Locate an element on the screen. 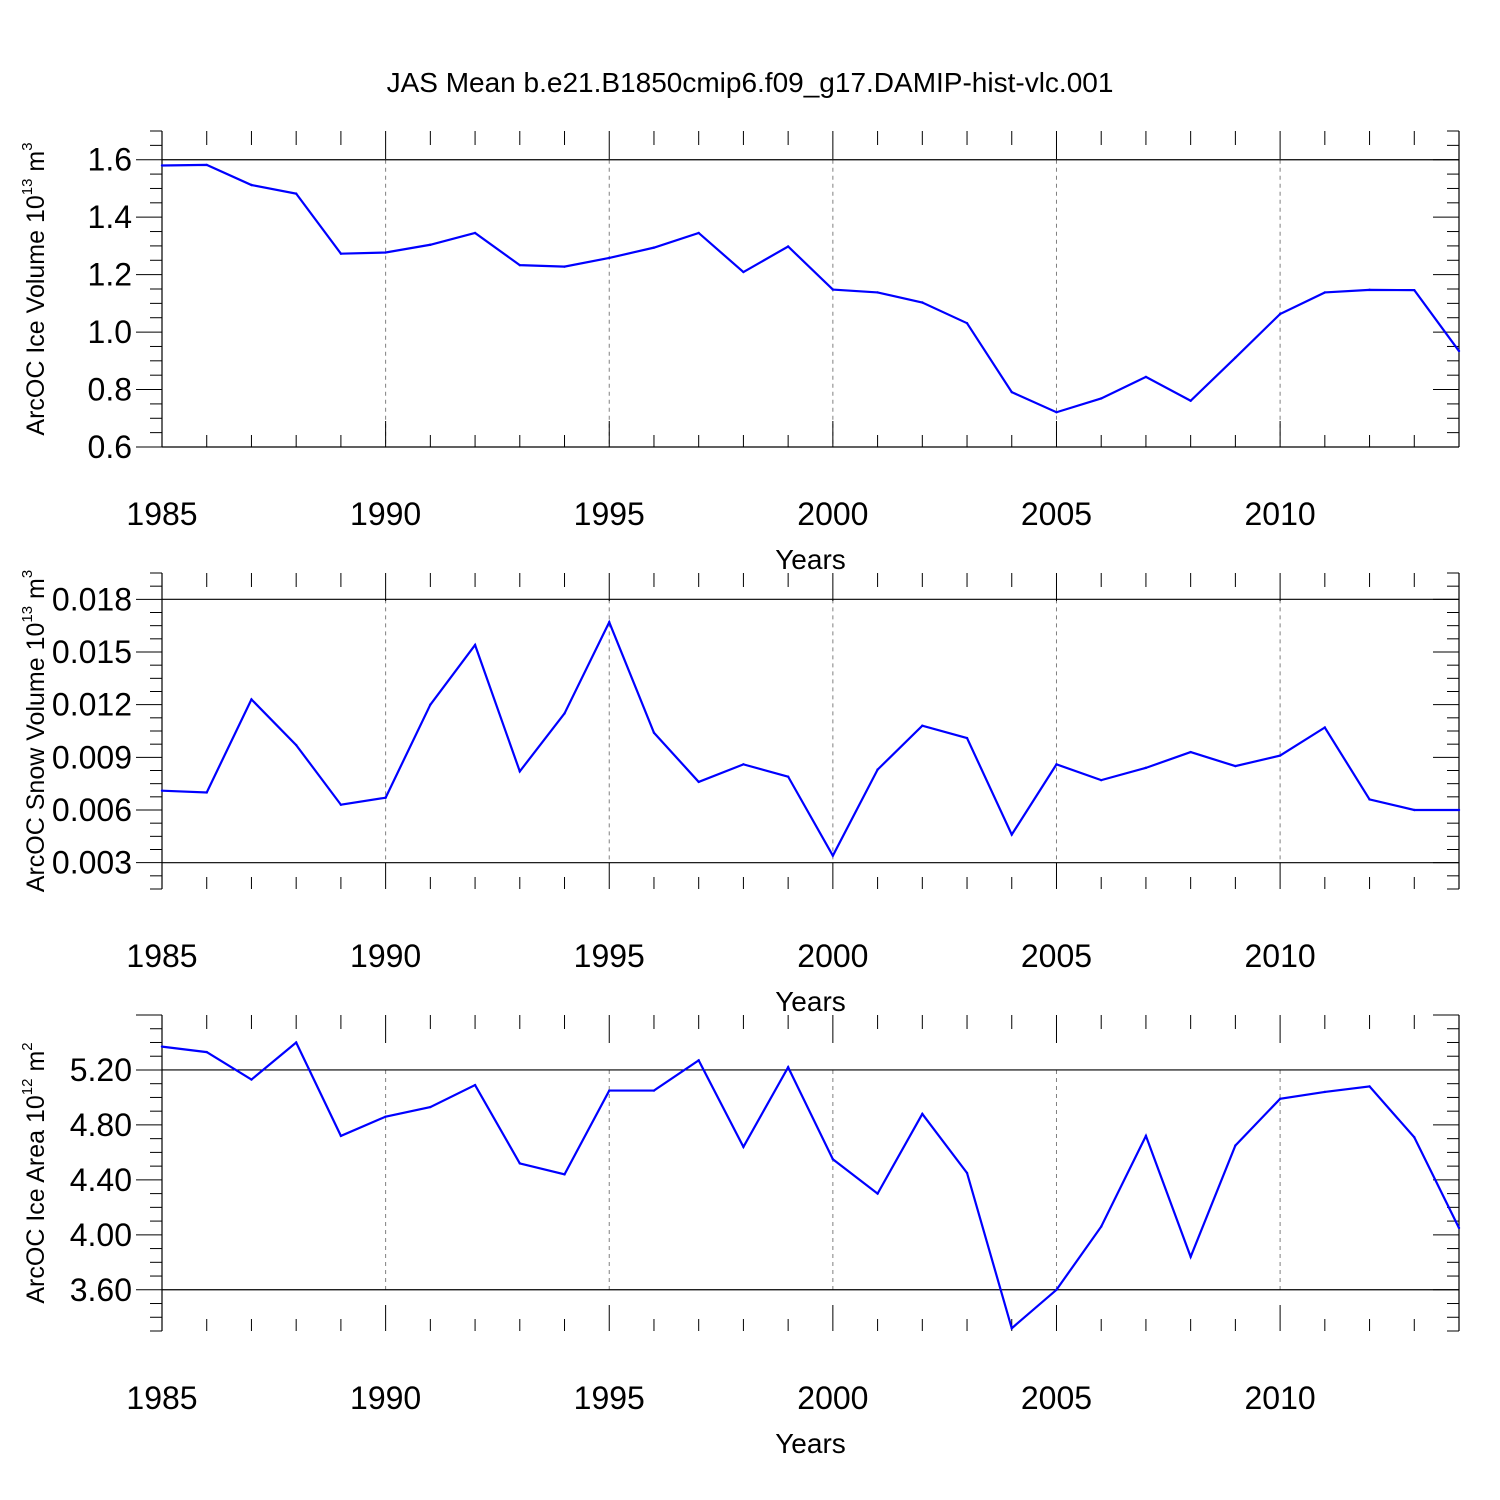  y-tick-label: 1.0 is located at coordinates (110, 332).